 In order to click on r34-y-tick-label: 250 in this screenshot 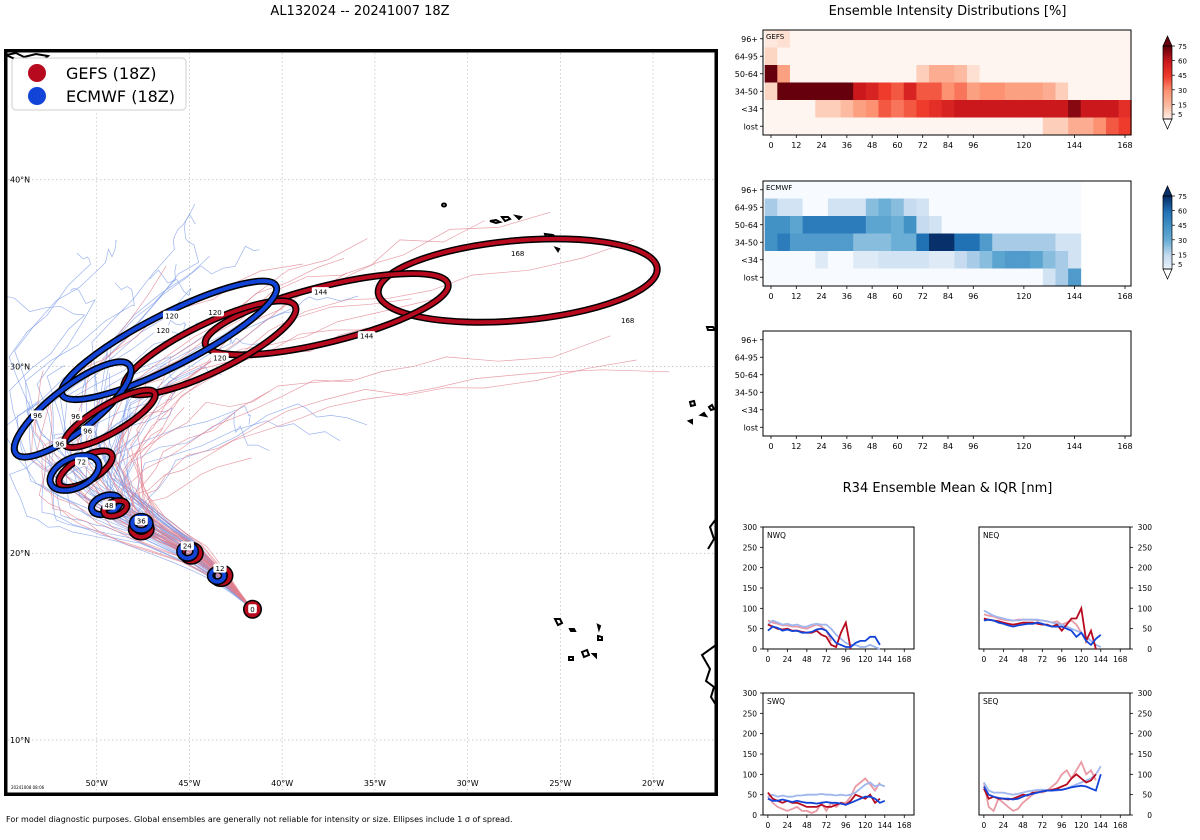, I will do `click(750, 547)`.